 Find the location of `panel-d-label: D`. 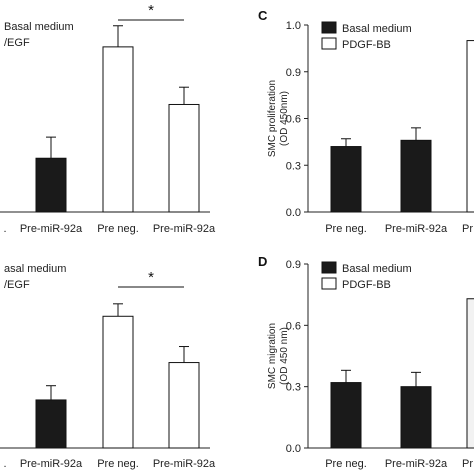

panel-d-label: D is located at coordinates (262, 261).